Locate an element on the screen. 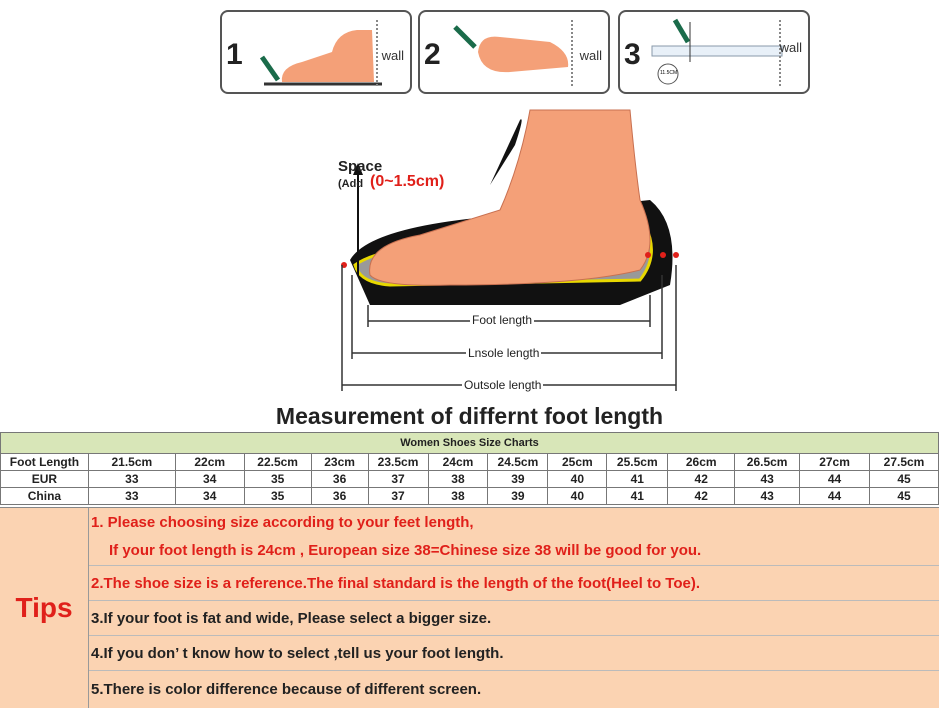  table-row: China 33 34 35 36 37 38 39 40 41 42 43 44 45 is located at coordinates (469, 496).